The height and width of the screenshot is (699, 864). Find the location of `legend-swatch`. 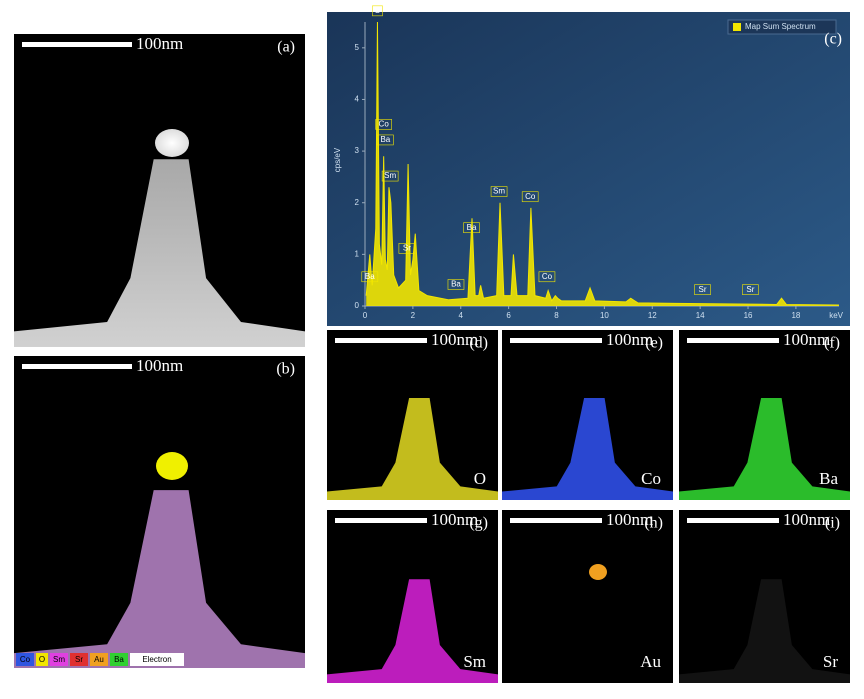

legend-swatch is located at coordinates (737, 27).